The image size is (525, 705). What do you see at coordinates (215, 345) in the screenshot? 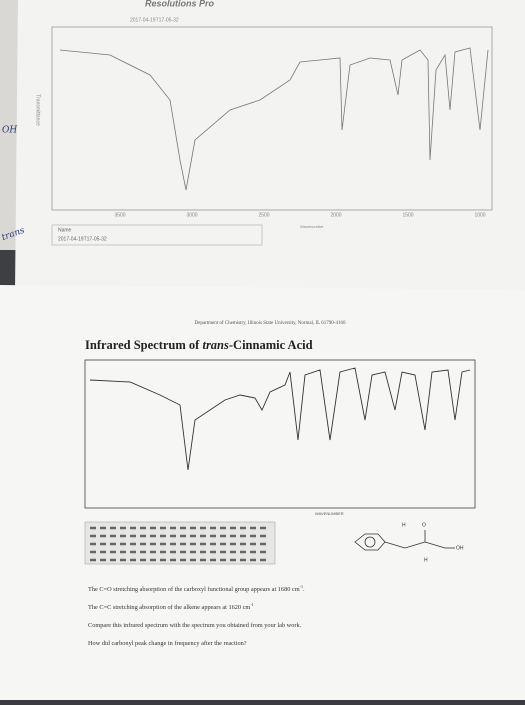
I see `title-part: trans` at bounding box center [215, 345].